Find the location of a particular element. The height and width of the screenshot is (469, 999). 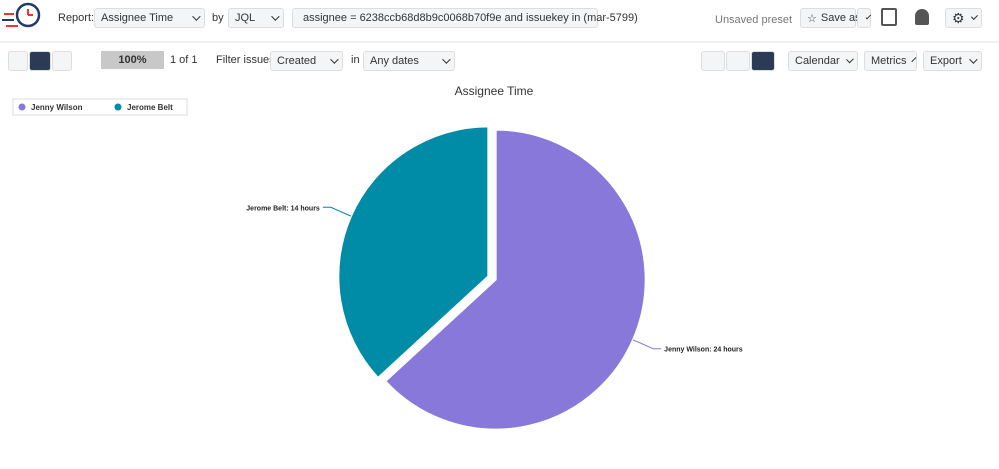

table-view-button is located at coordinates (62, 61).